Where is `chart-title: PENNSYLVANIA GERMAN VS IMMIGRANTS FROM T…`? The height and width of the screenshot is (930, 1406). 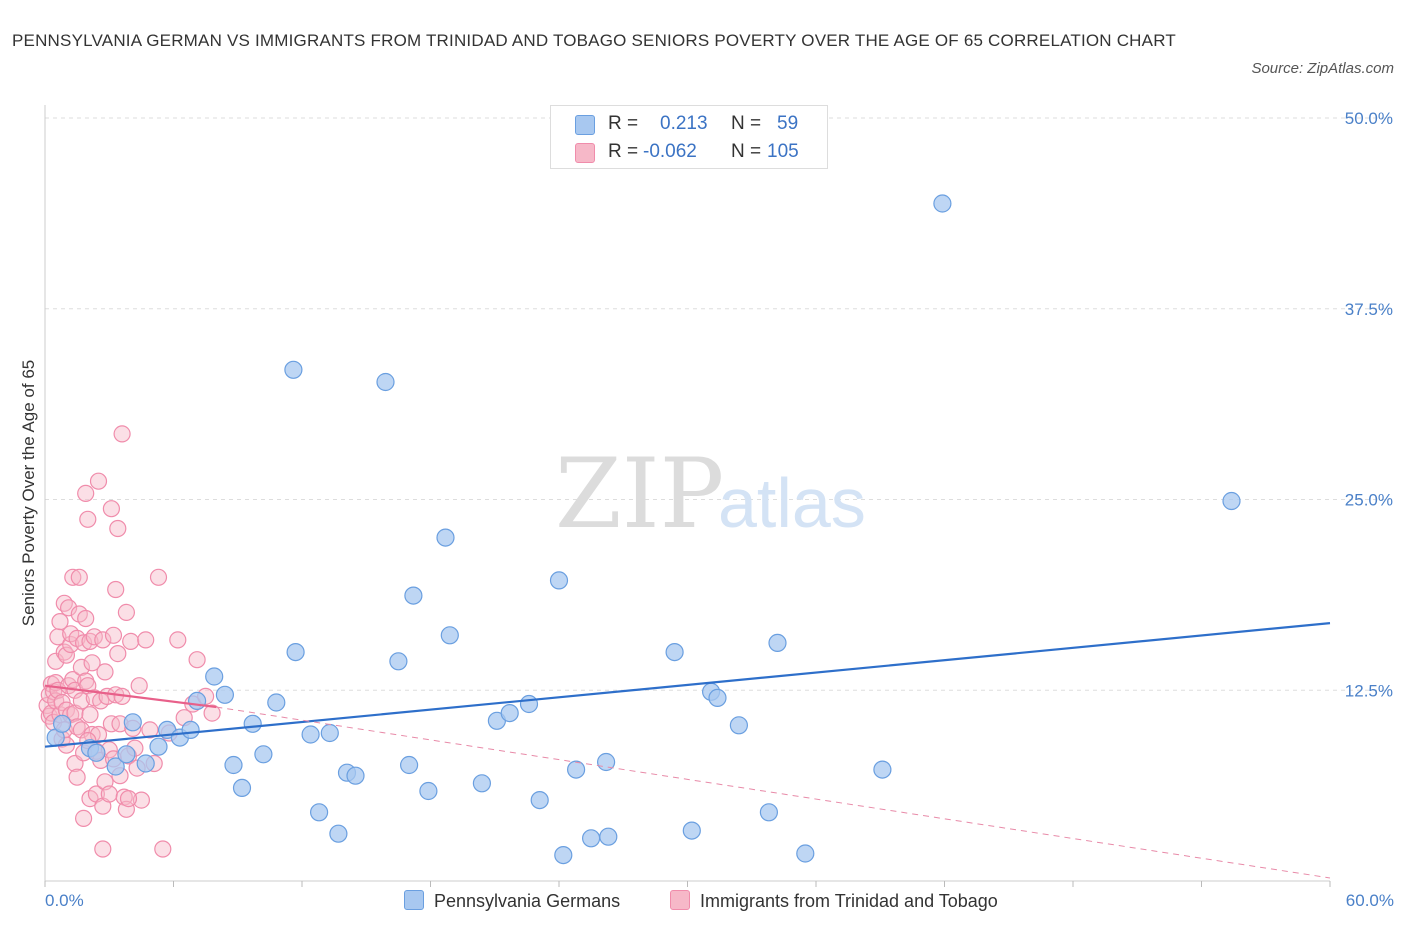 chart-title: PENNSYLVANIA GERMAN VS IMMIGRANTS FROM T… is located at coordinates (594, 40).